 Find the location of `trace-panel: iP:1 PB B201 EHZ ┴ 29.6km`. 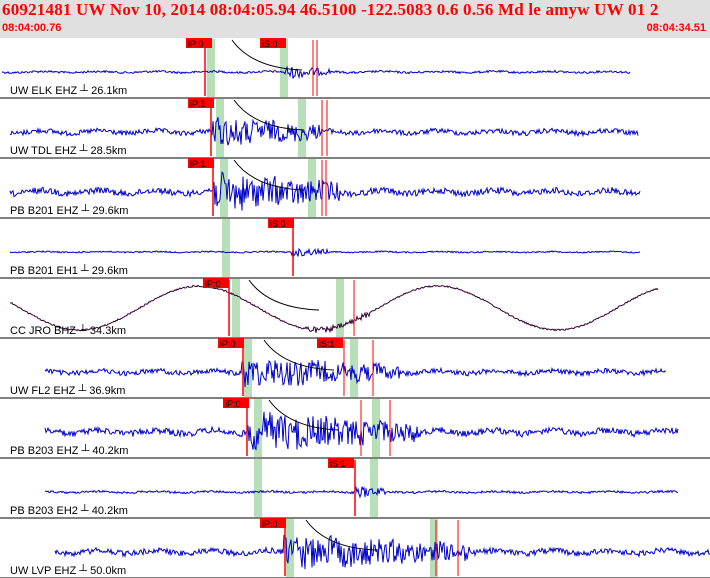

trace-panel: iP:1 PB B201 EHZ ┴ 29.6km is located at coordinates (355, 188).